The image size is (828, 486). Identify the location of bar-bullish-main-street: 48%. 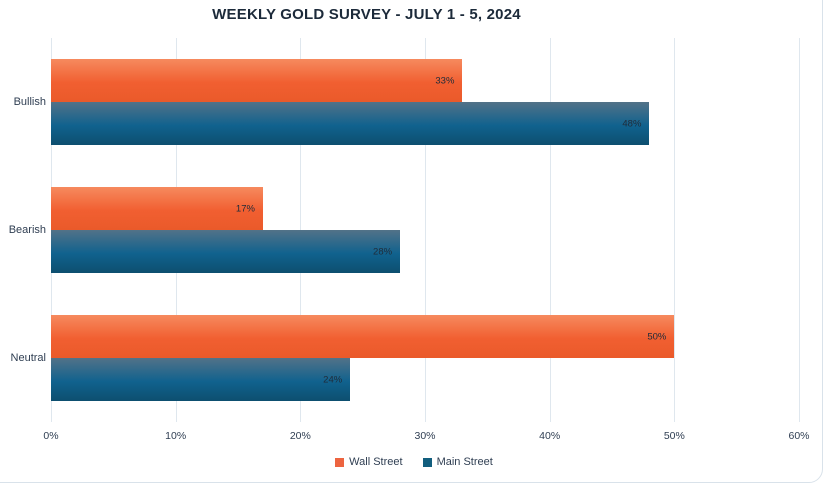
(350, 123).